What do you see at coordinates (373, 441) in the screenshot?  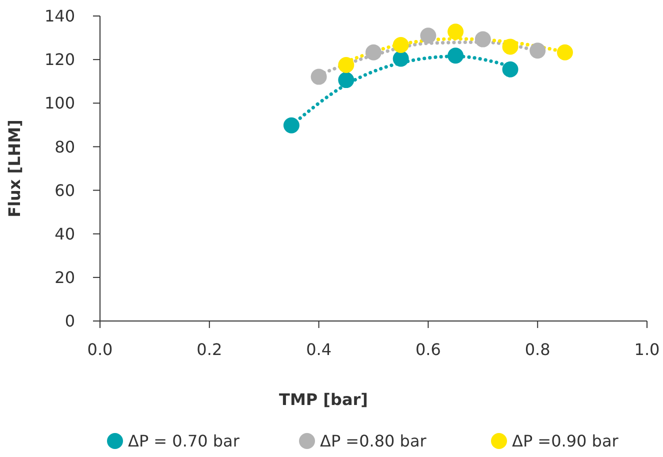 I see `legend-label: ΔP =0.80 bar` at bounding box center [373, 441].